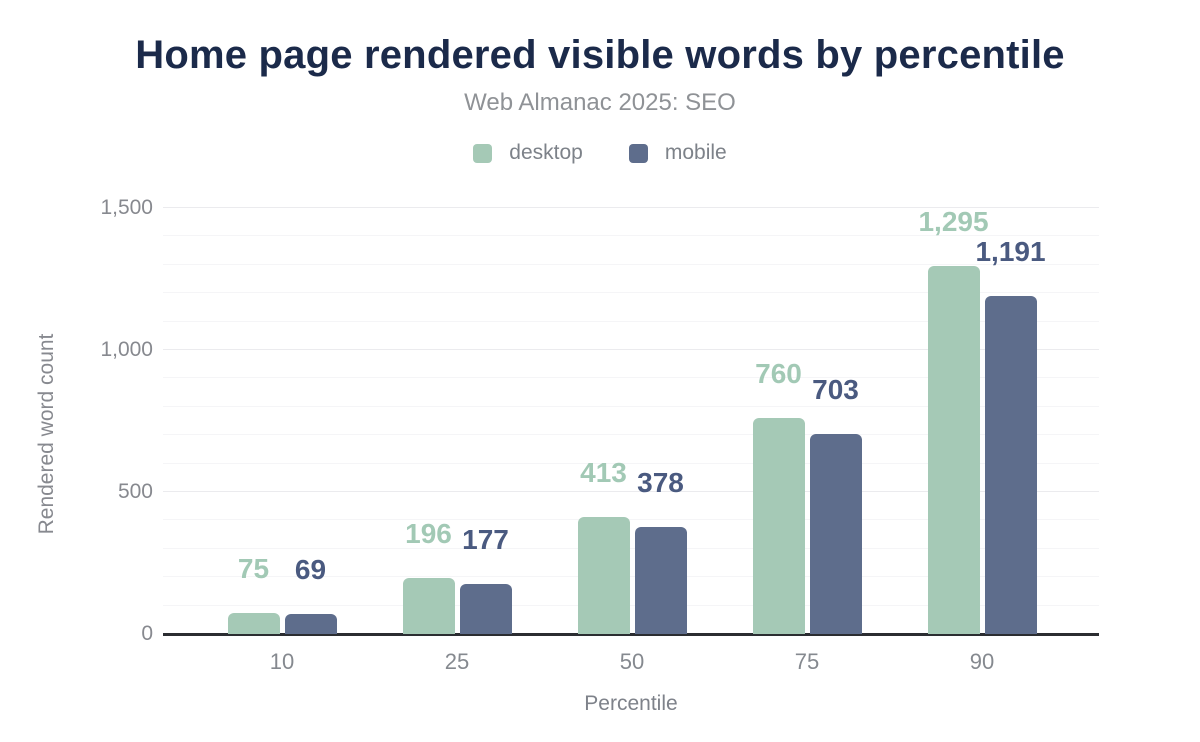 Image resolution: width=1200 pixels, height=742 pixels. What do you see at coordinates (603, 472) in the screenshot?
I see `bar-value-label-desktop: 413` at bounding box center [603, 472].